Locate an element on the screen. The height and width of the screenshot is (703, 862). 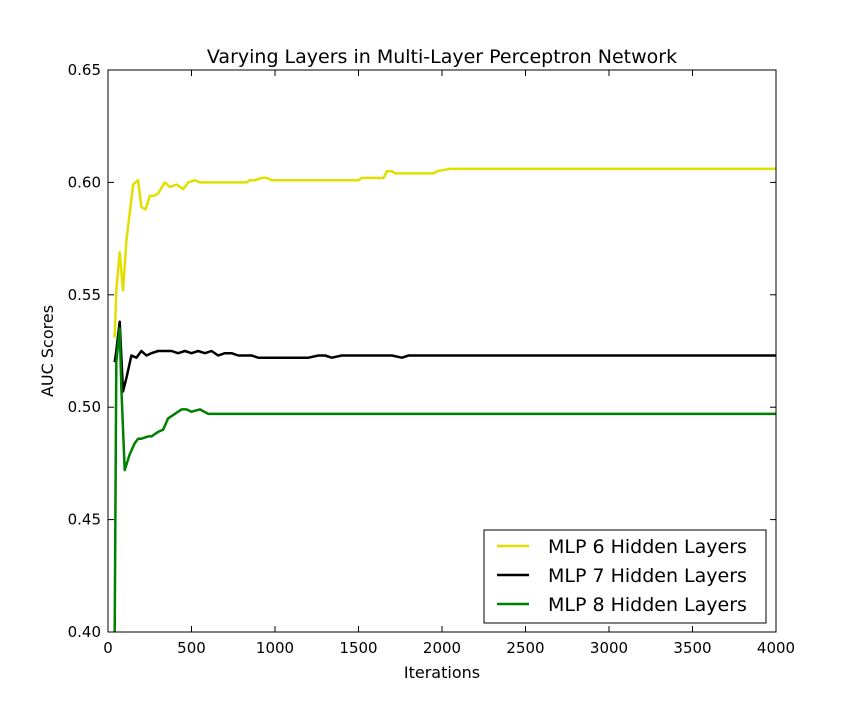
y-tick-label: 0.65 is located at coordinates (84, 70).